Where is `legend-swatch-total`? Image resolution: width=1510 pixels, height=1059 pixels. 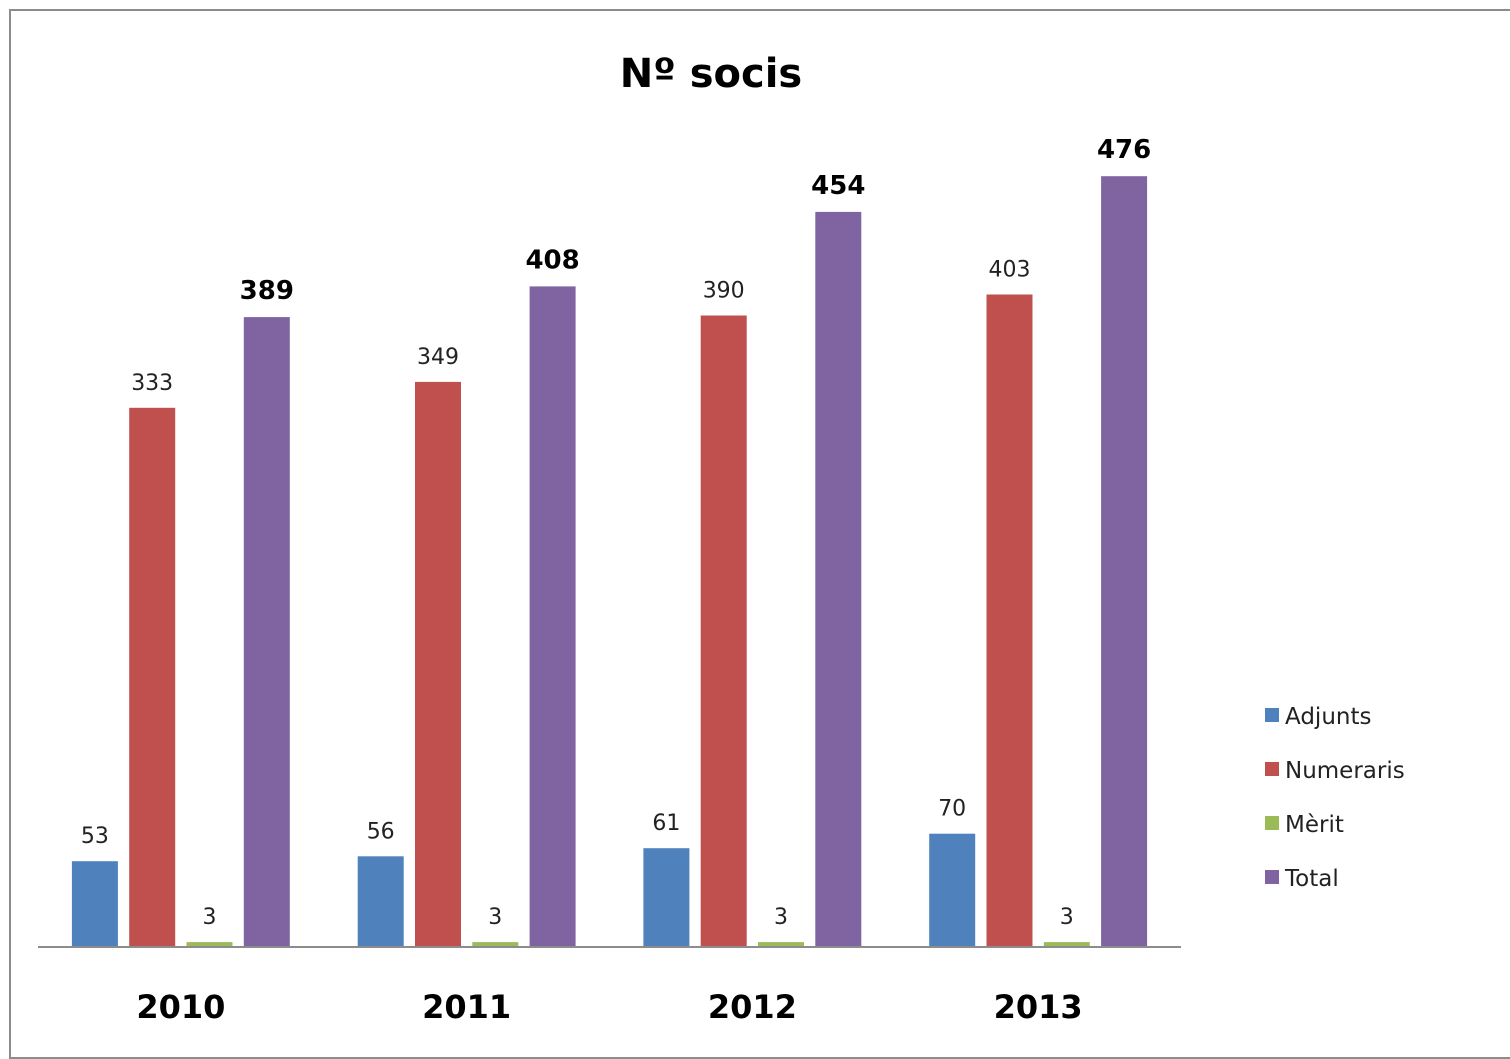 legend-swatch-total is located at coordinates (1272, 877).